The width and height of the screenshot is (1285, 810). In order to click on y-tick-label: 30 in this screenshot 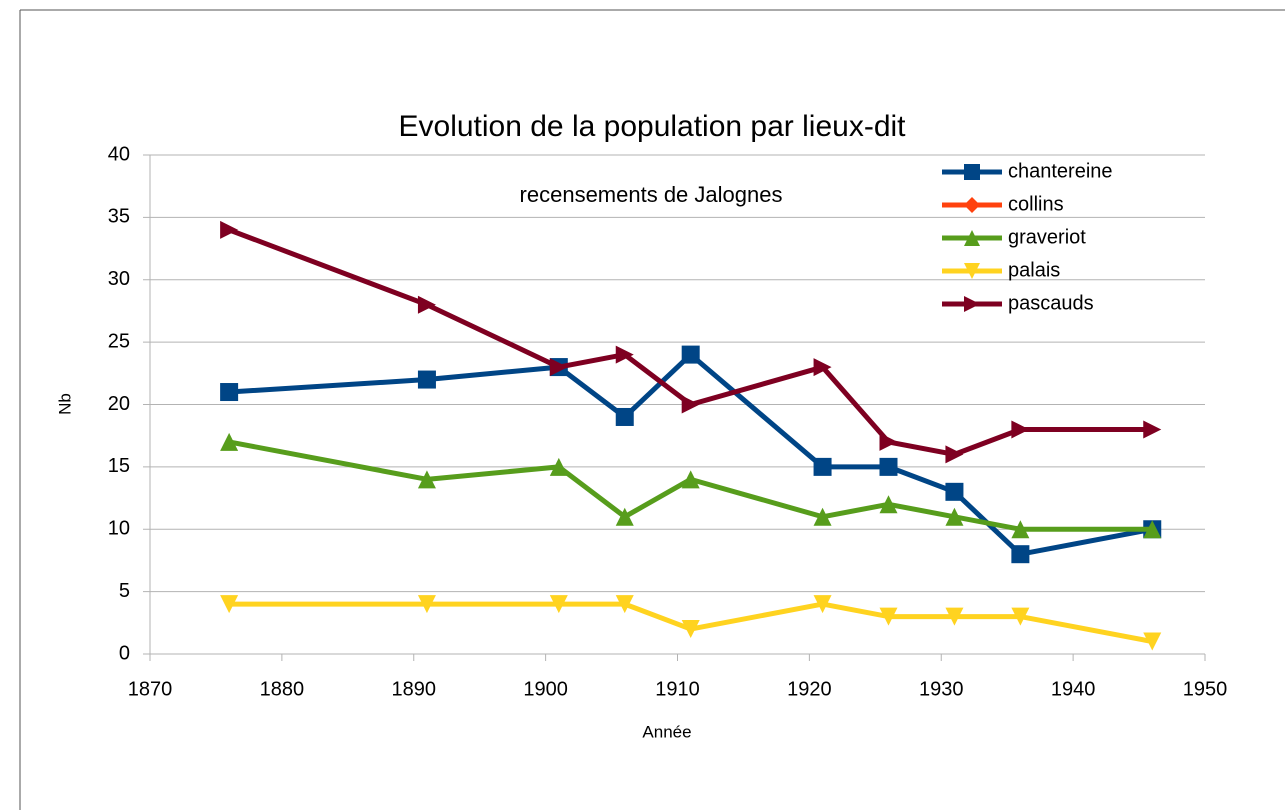, I will do `click(119, 279)`.